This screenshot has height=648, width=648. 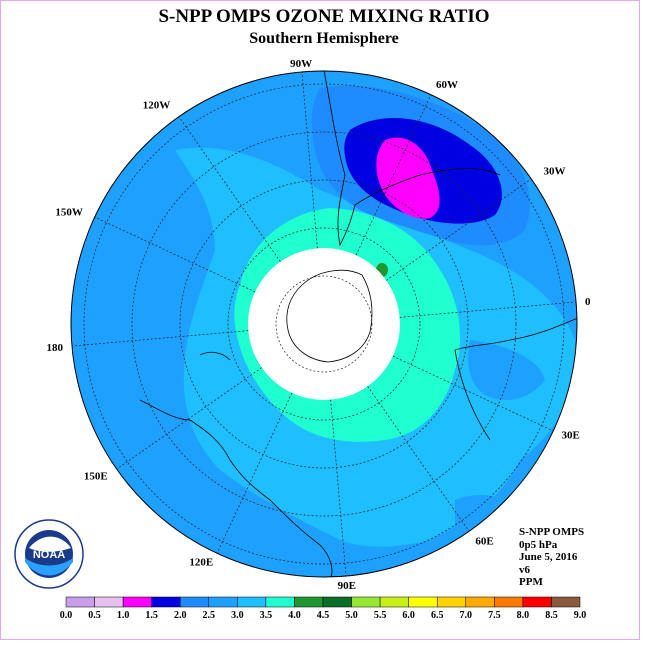 I want to click on colorbar-tick-label: 2.5, so click(x=209, y=615).